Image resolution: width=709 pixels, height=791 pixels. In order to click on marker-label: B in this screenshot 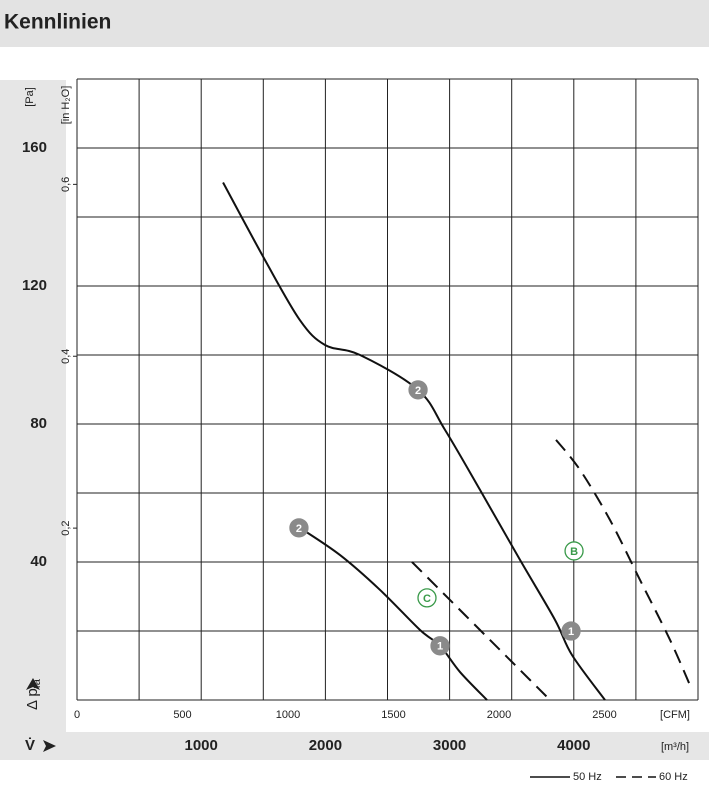, I will do `click(574, 552)`.